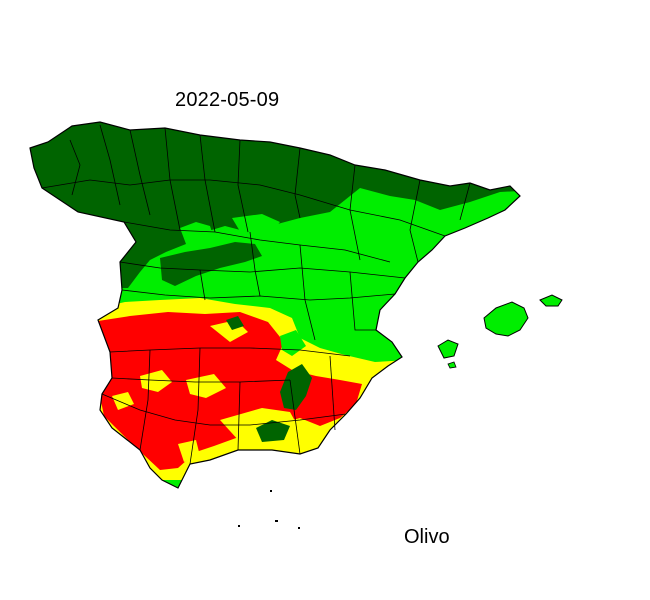 Image resolution: width=650 pixels, height=600 pixels. I want to click on island-ibiza, so click(448, 349).